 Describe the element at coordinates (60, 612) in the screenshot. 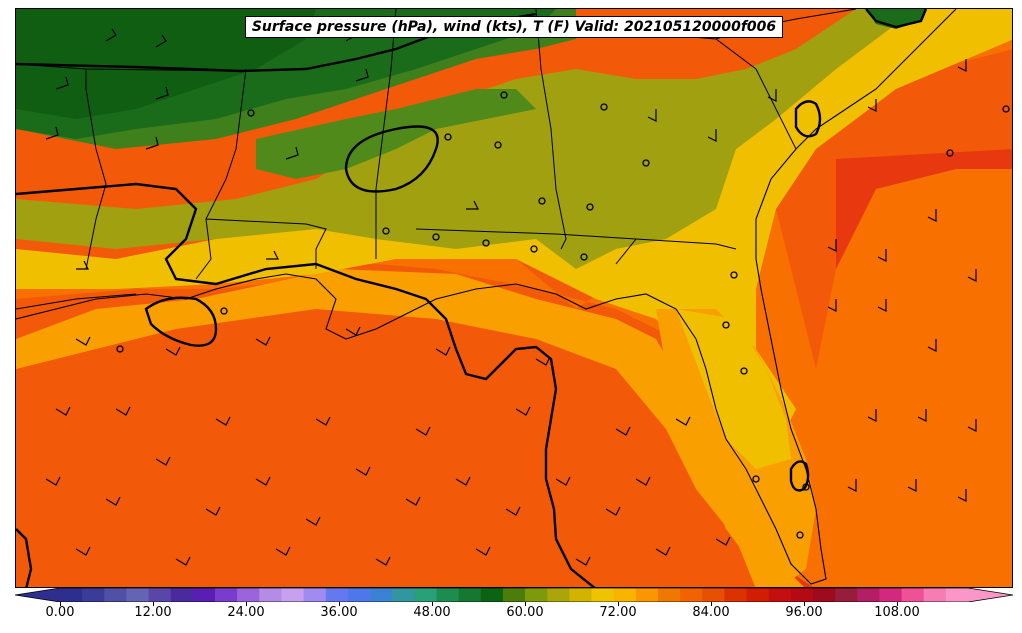

I see `colorbar-tick-label: 0.00` at that location.